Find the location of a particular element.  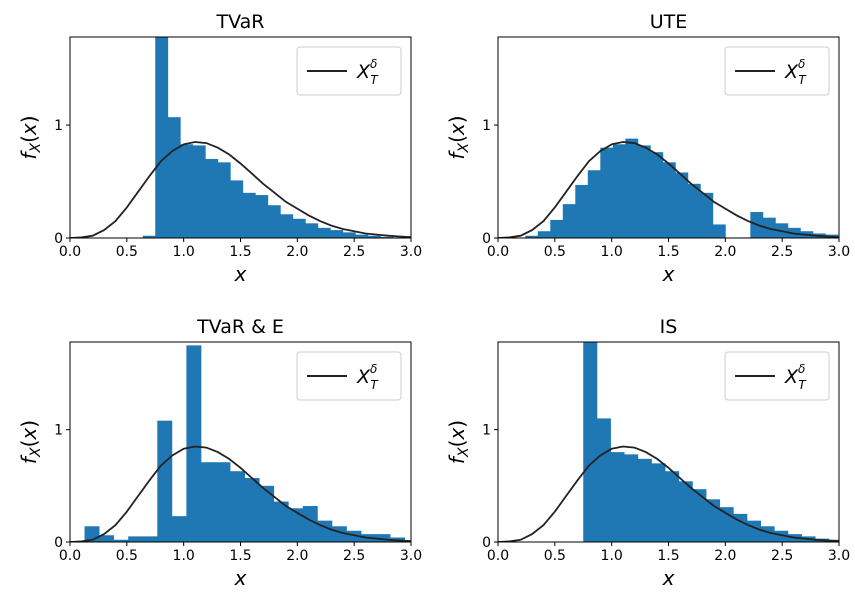

chart-title: UTE is located at coordinates (669, 22).